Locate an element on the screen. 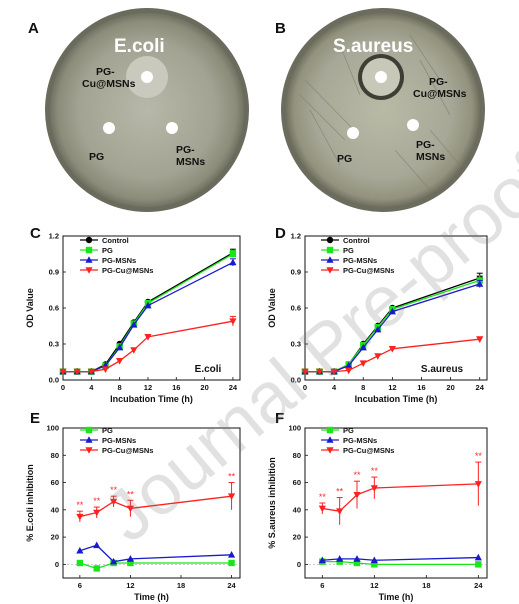  chart-d-ytick-label: 1.2 is located at coordinates (296, 236).